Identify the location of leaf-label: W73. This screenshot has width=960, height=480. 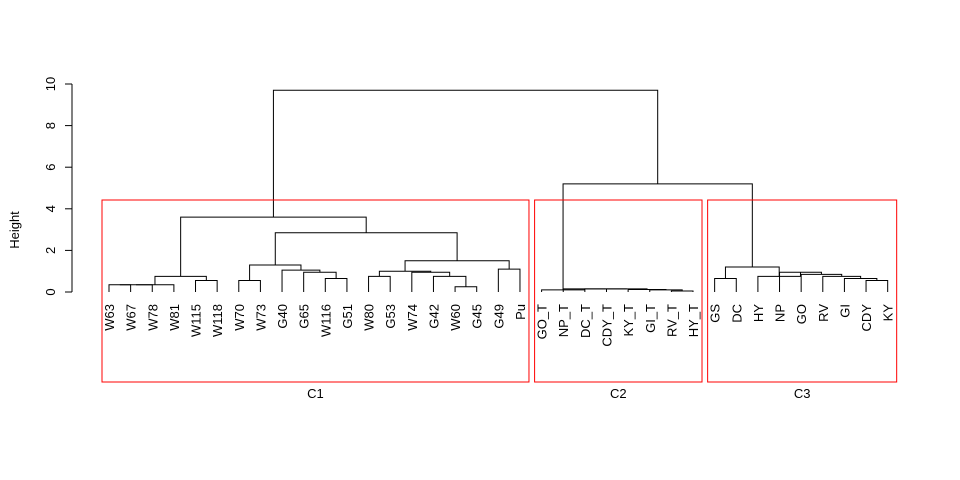
(260, 317).